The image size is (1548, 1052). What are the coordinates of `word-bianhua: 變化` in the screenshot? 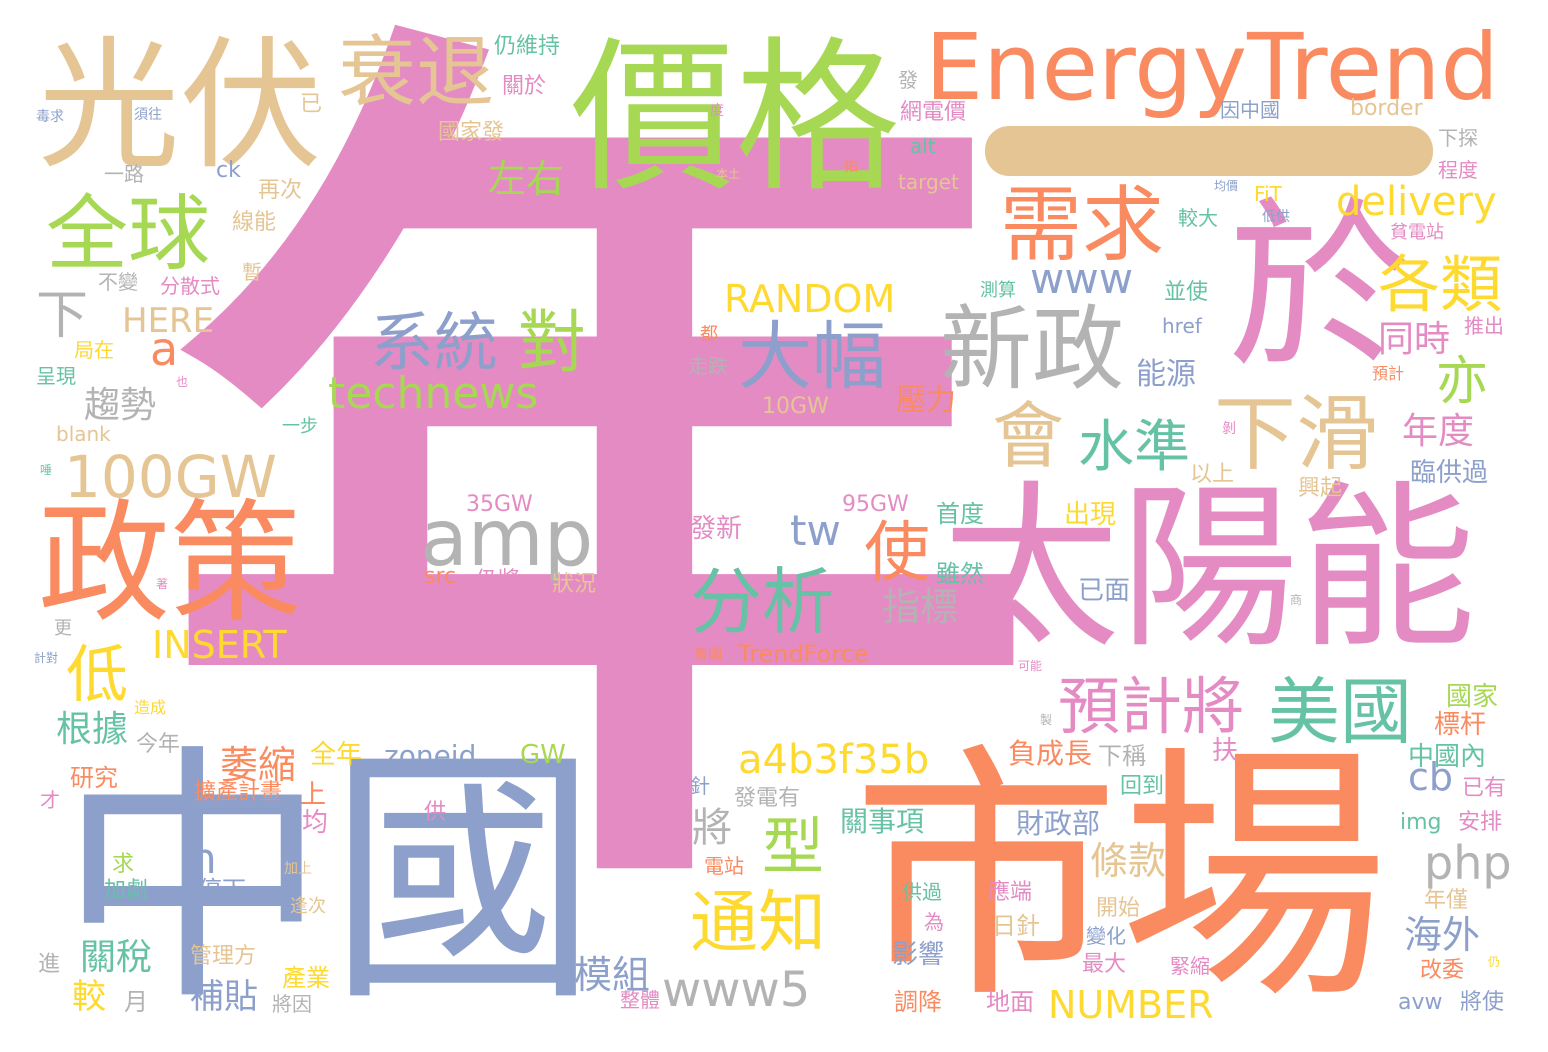 It's located at (1106, 936).